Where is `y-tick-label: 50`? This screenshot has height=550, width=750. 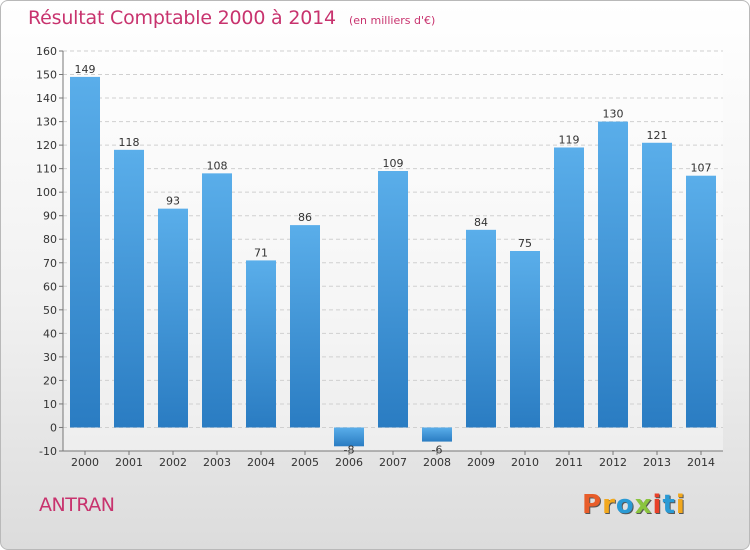 y-tick-label: 50 is located at coordinates (50, 310).